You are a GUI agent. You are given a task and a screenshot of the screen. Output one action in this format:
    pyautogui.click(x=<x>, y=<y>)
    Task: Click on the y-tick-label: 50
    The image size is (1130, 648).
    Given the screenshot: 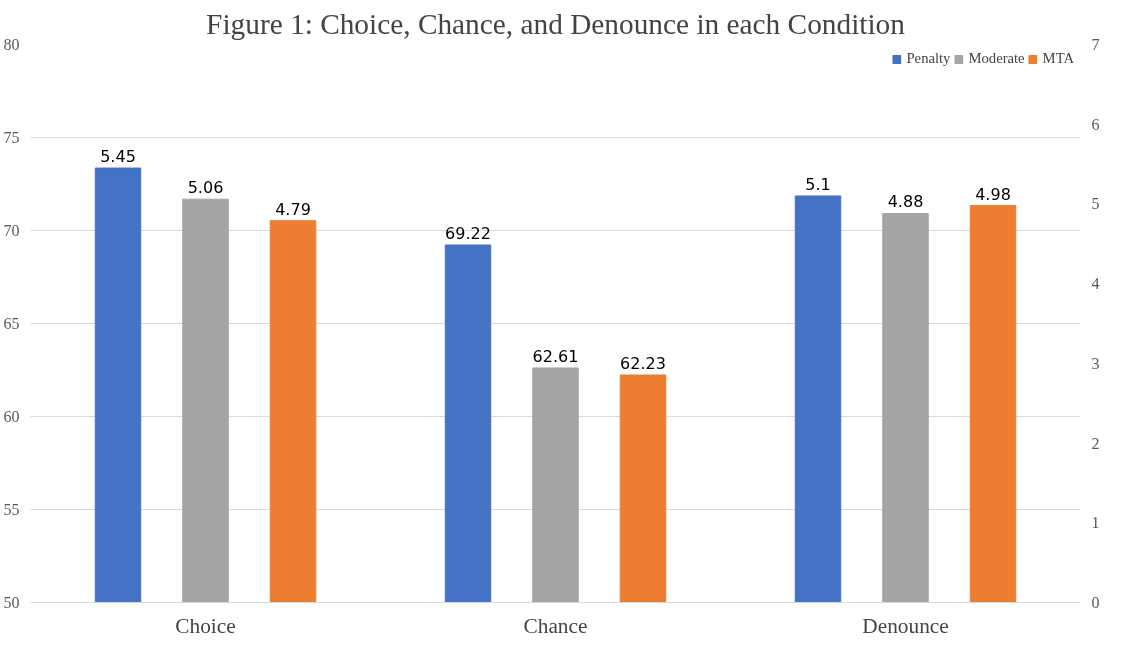 What is the action you would take?
    pyautogui.click(x=11, y=602)
    